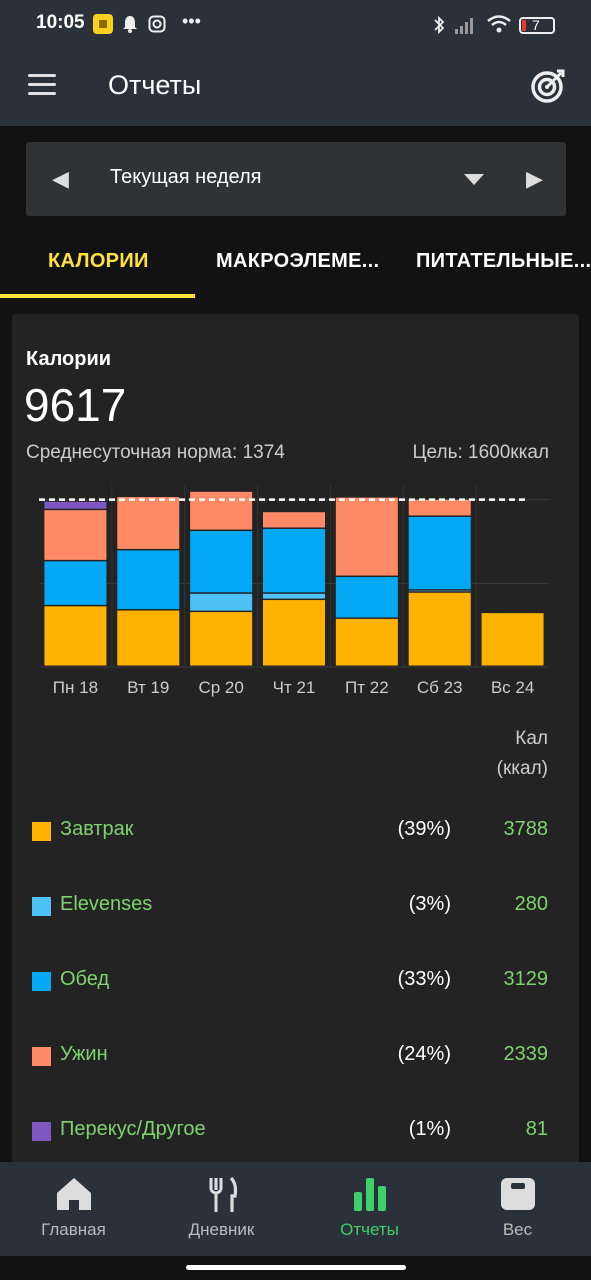  What do you see at coordinates (534, 178) in the screenshot?
I see `next-period-button: ▶` at bounding box center [534, 178].